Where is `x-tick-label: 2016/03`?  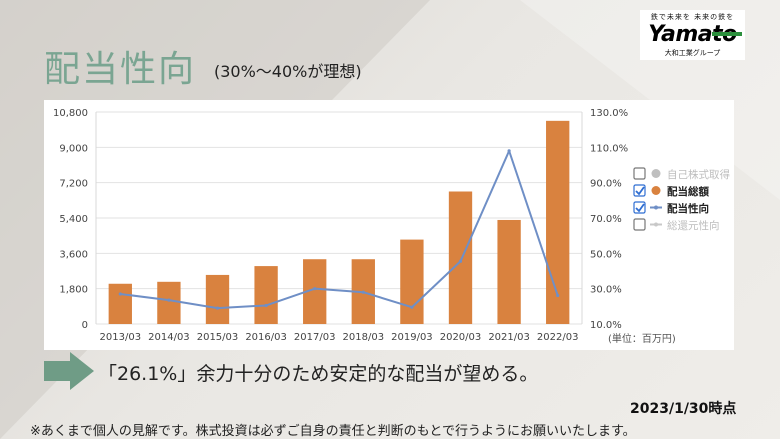
x-tick-label: 2016/03 is located at coordinates (266, 337).